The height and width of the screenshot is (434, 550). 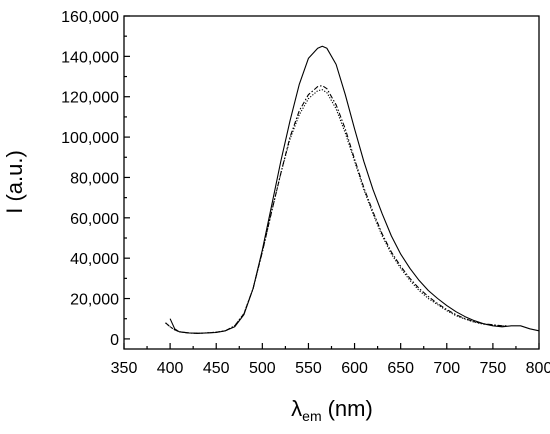 I want to click on x-tick-label: 450, so click(x=216, y=368).